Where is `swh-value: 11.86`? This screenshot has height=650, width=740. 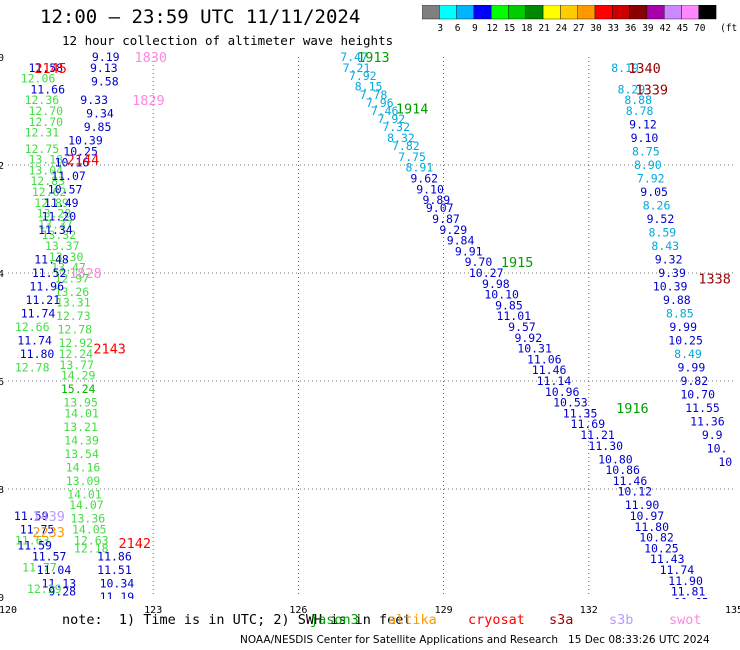 swh-value: 11.86 is located at coordinates (114, 557).